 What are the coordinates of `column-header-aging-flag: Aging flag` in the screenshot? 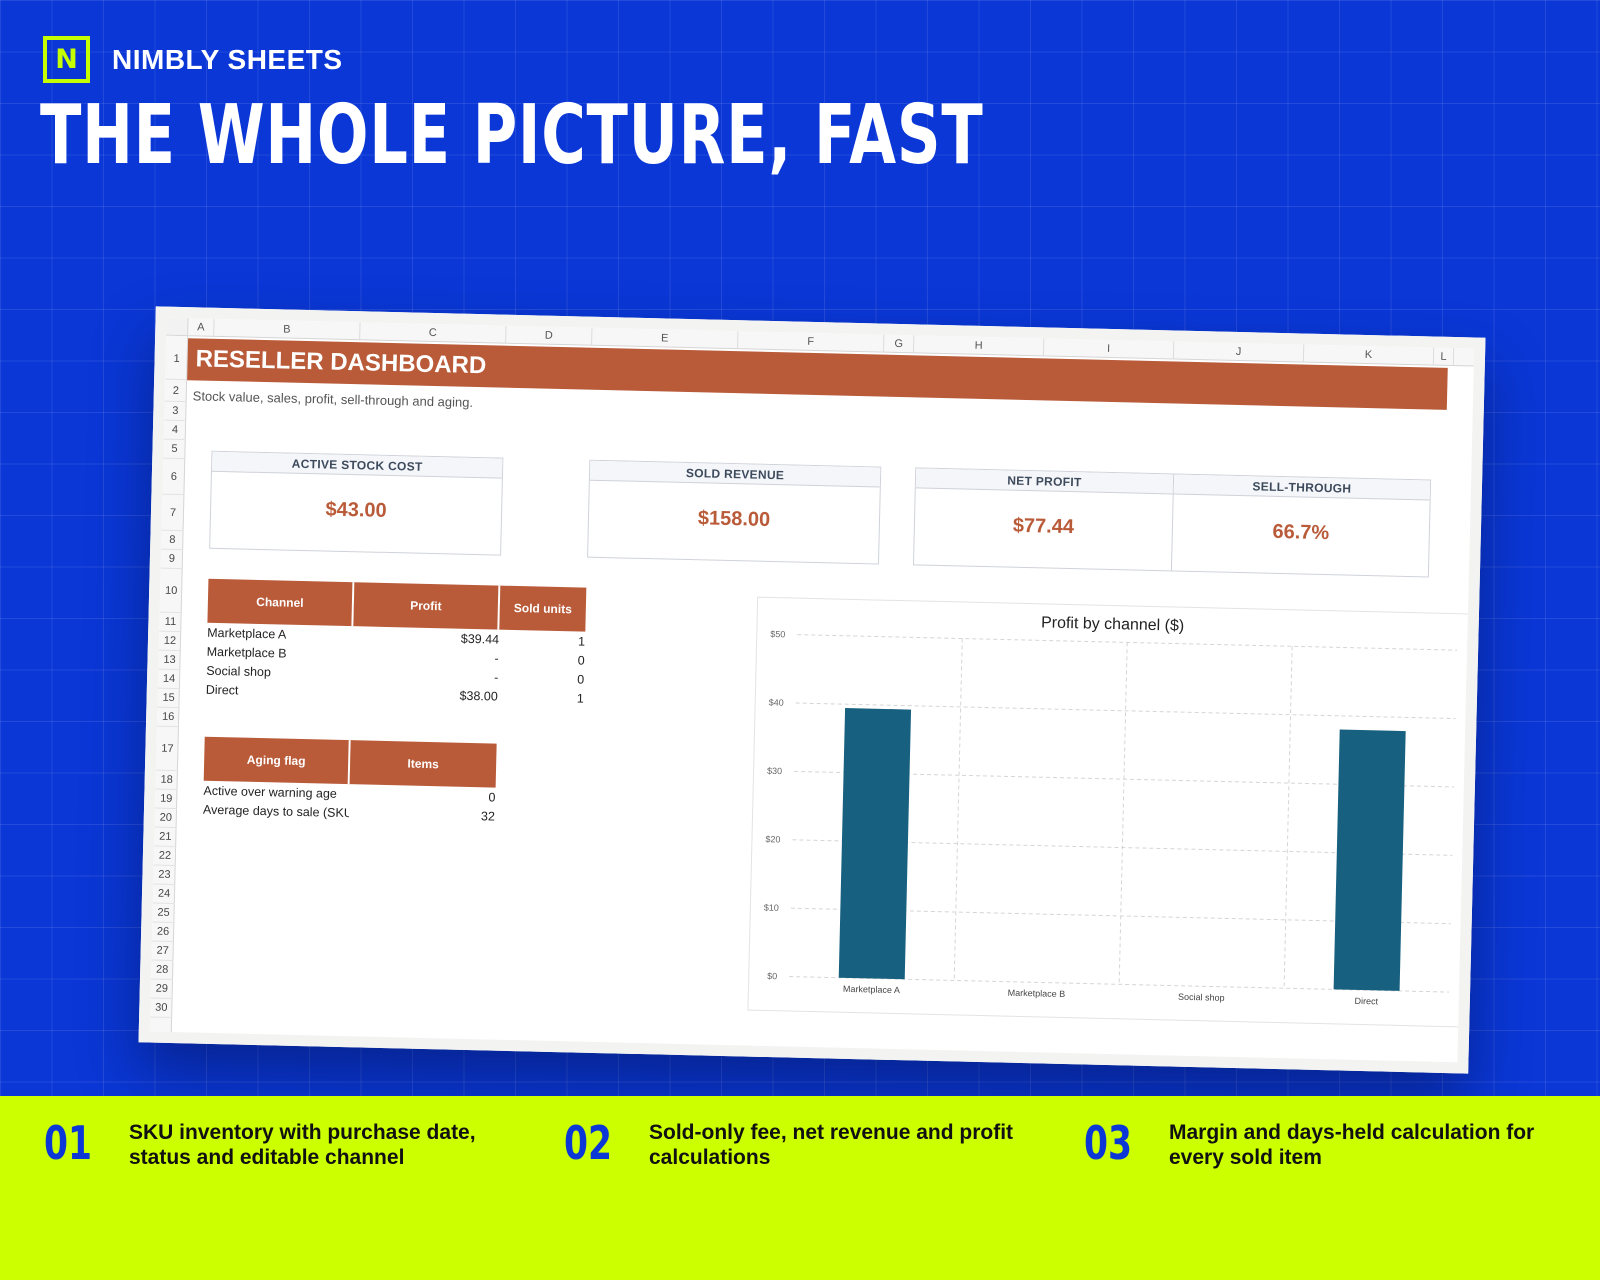 It's located at (277, 760).